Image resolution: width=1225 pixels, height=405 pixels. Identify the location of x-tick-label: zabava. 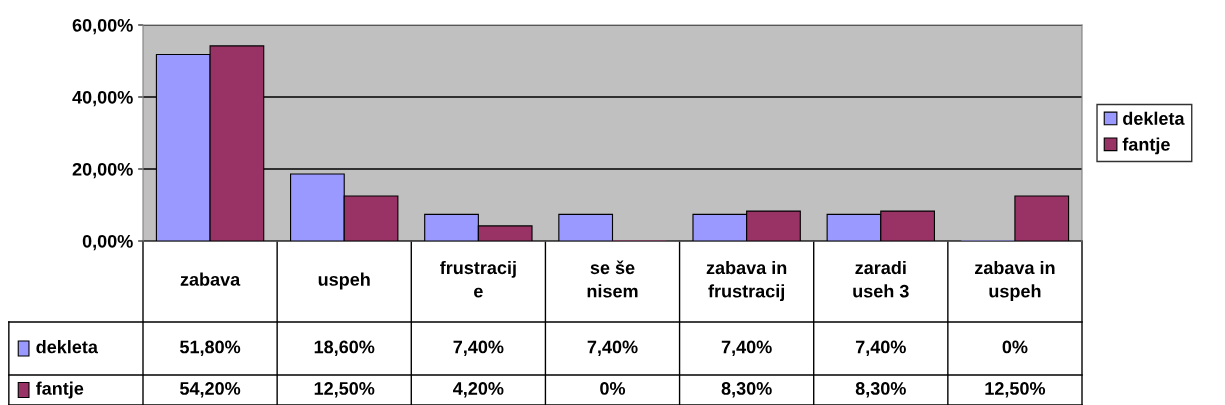
(210, 279).